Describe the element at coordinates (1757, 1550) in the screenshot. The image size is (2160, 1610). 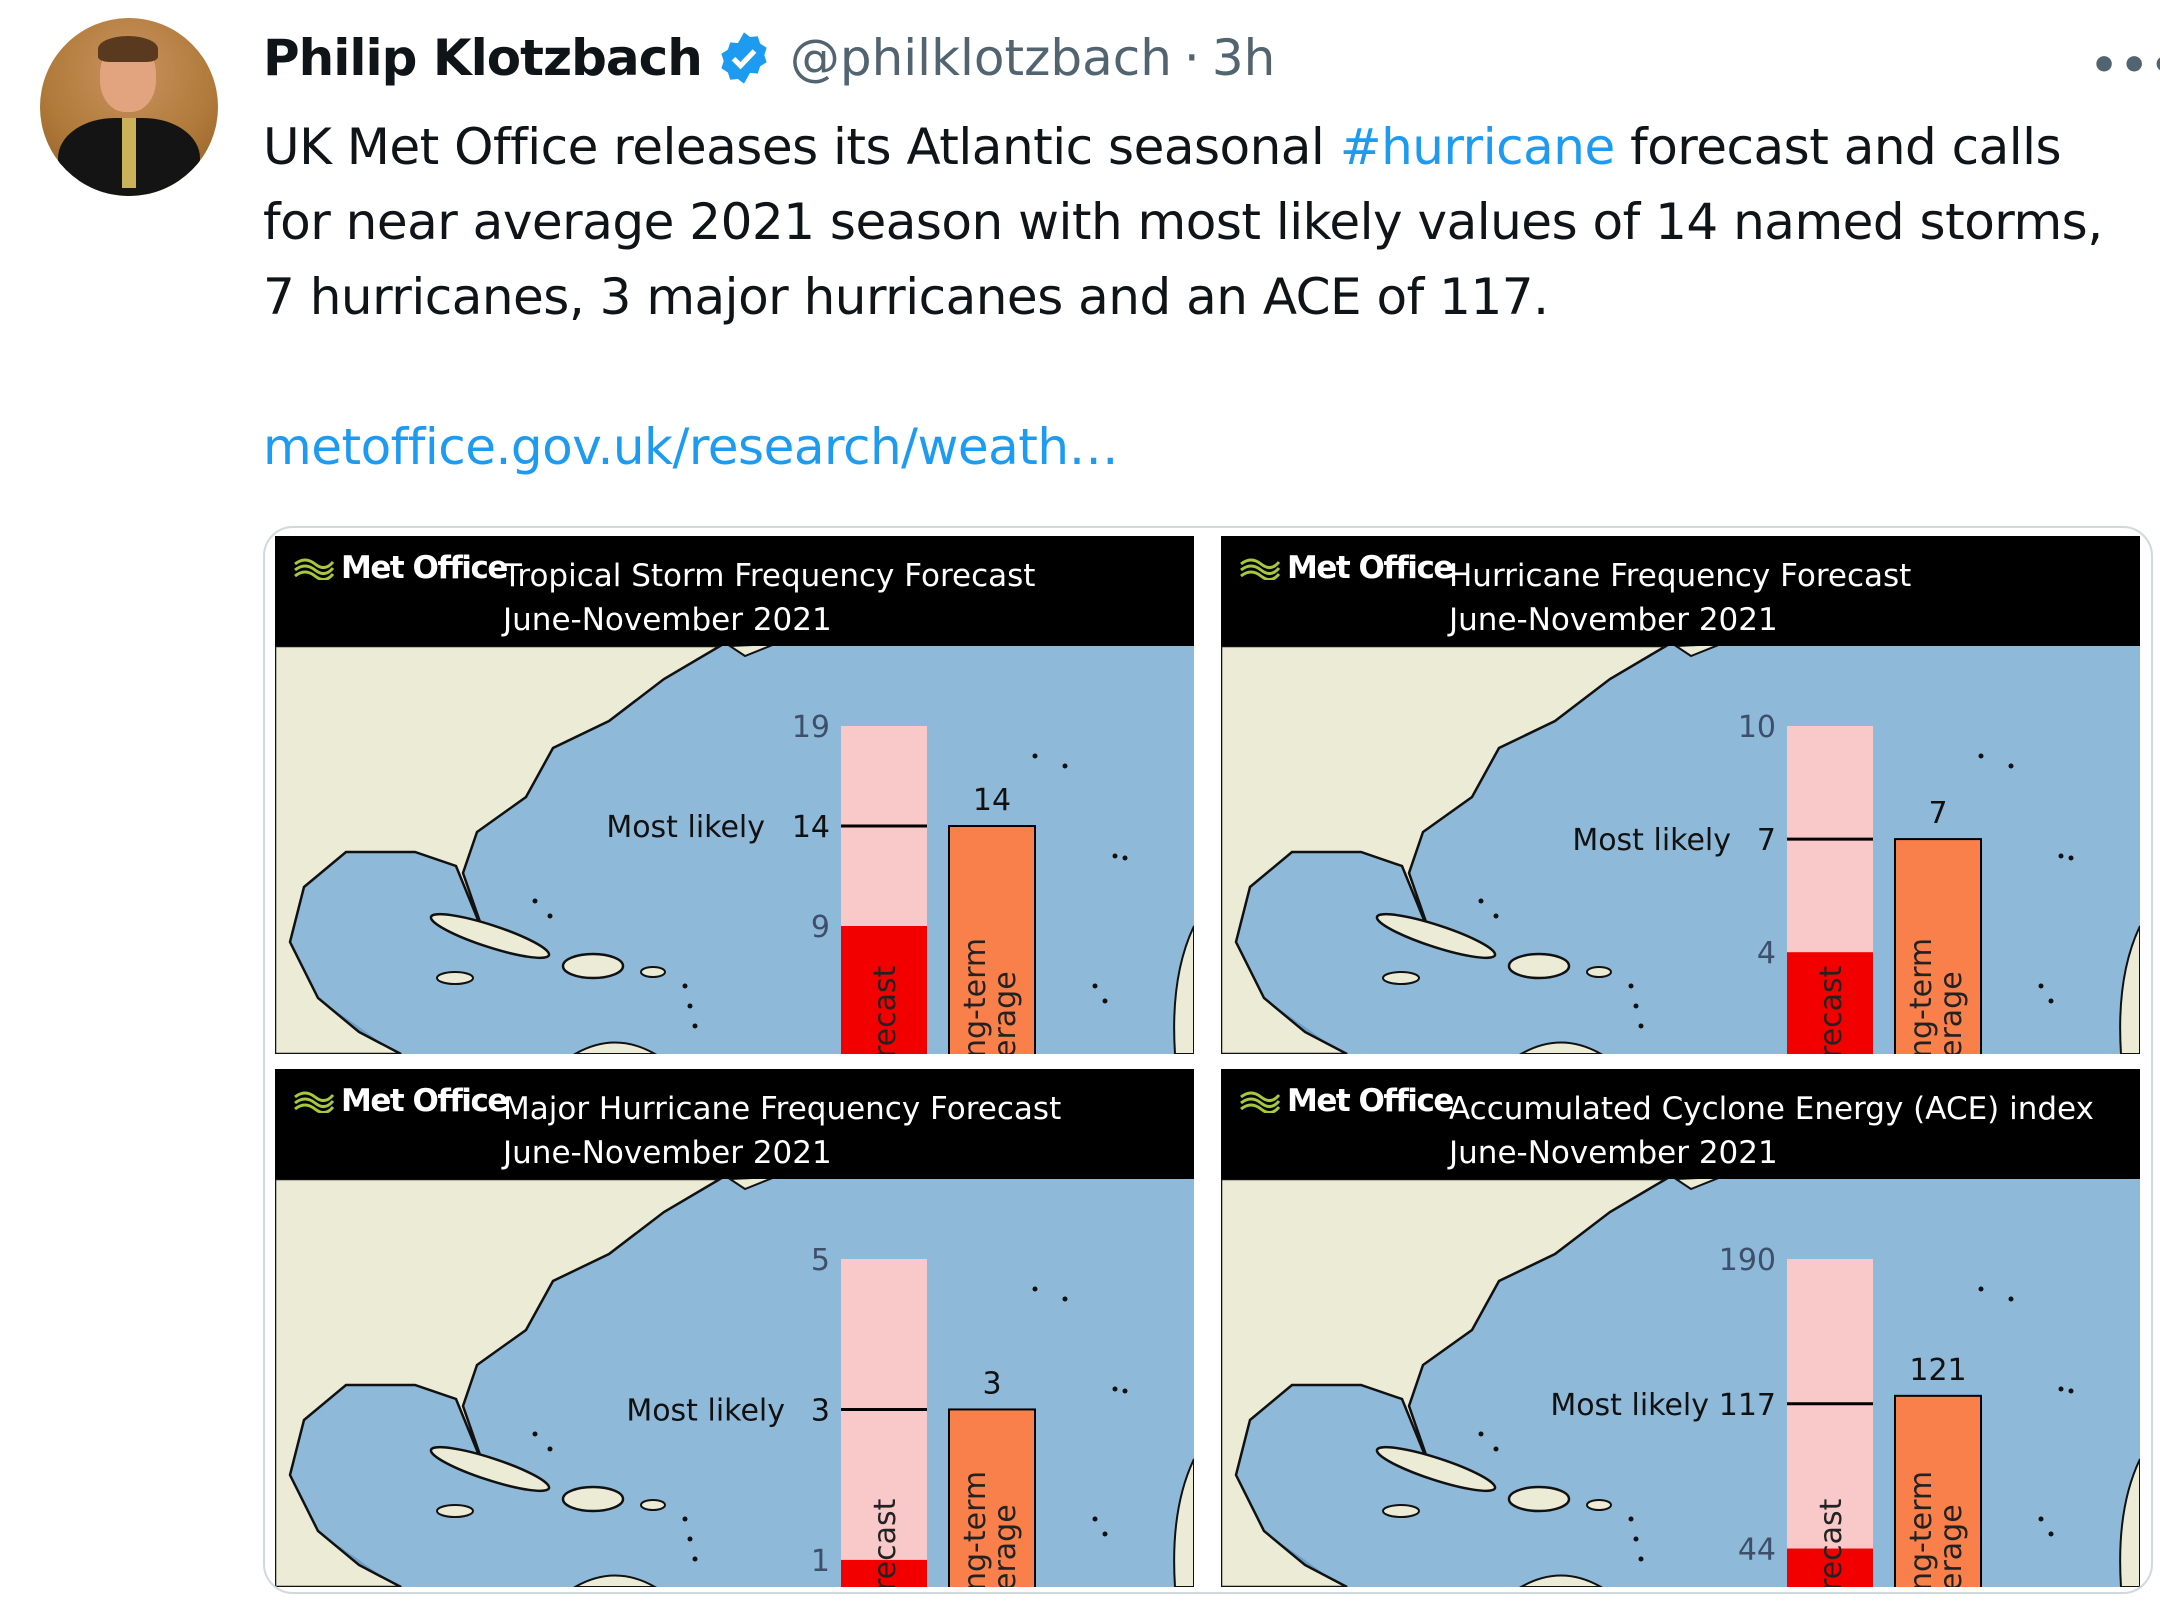
I see `axis-tick-label: 44` at that location.